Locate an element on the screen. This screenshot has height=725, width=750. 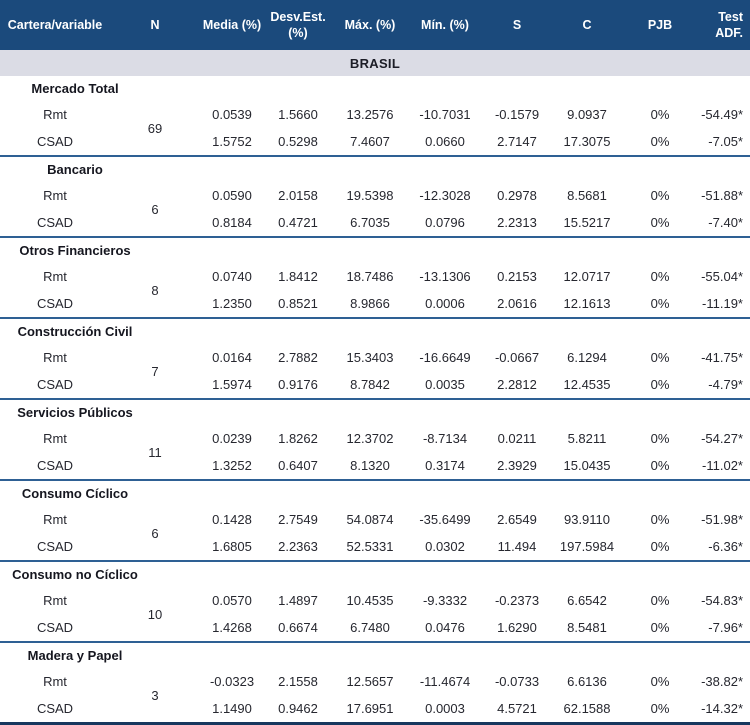
stat-value: 0.8184 is located at coordinates (232, 222).